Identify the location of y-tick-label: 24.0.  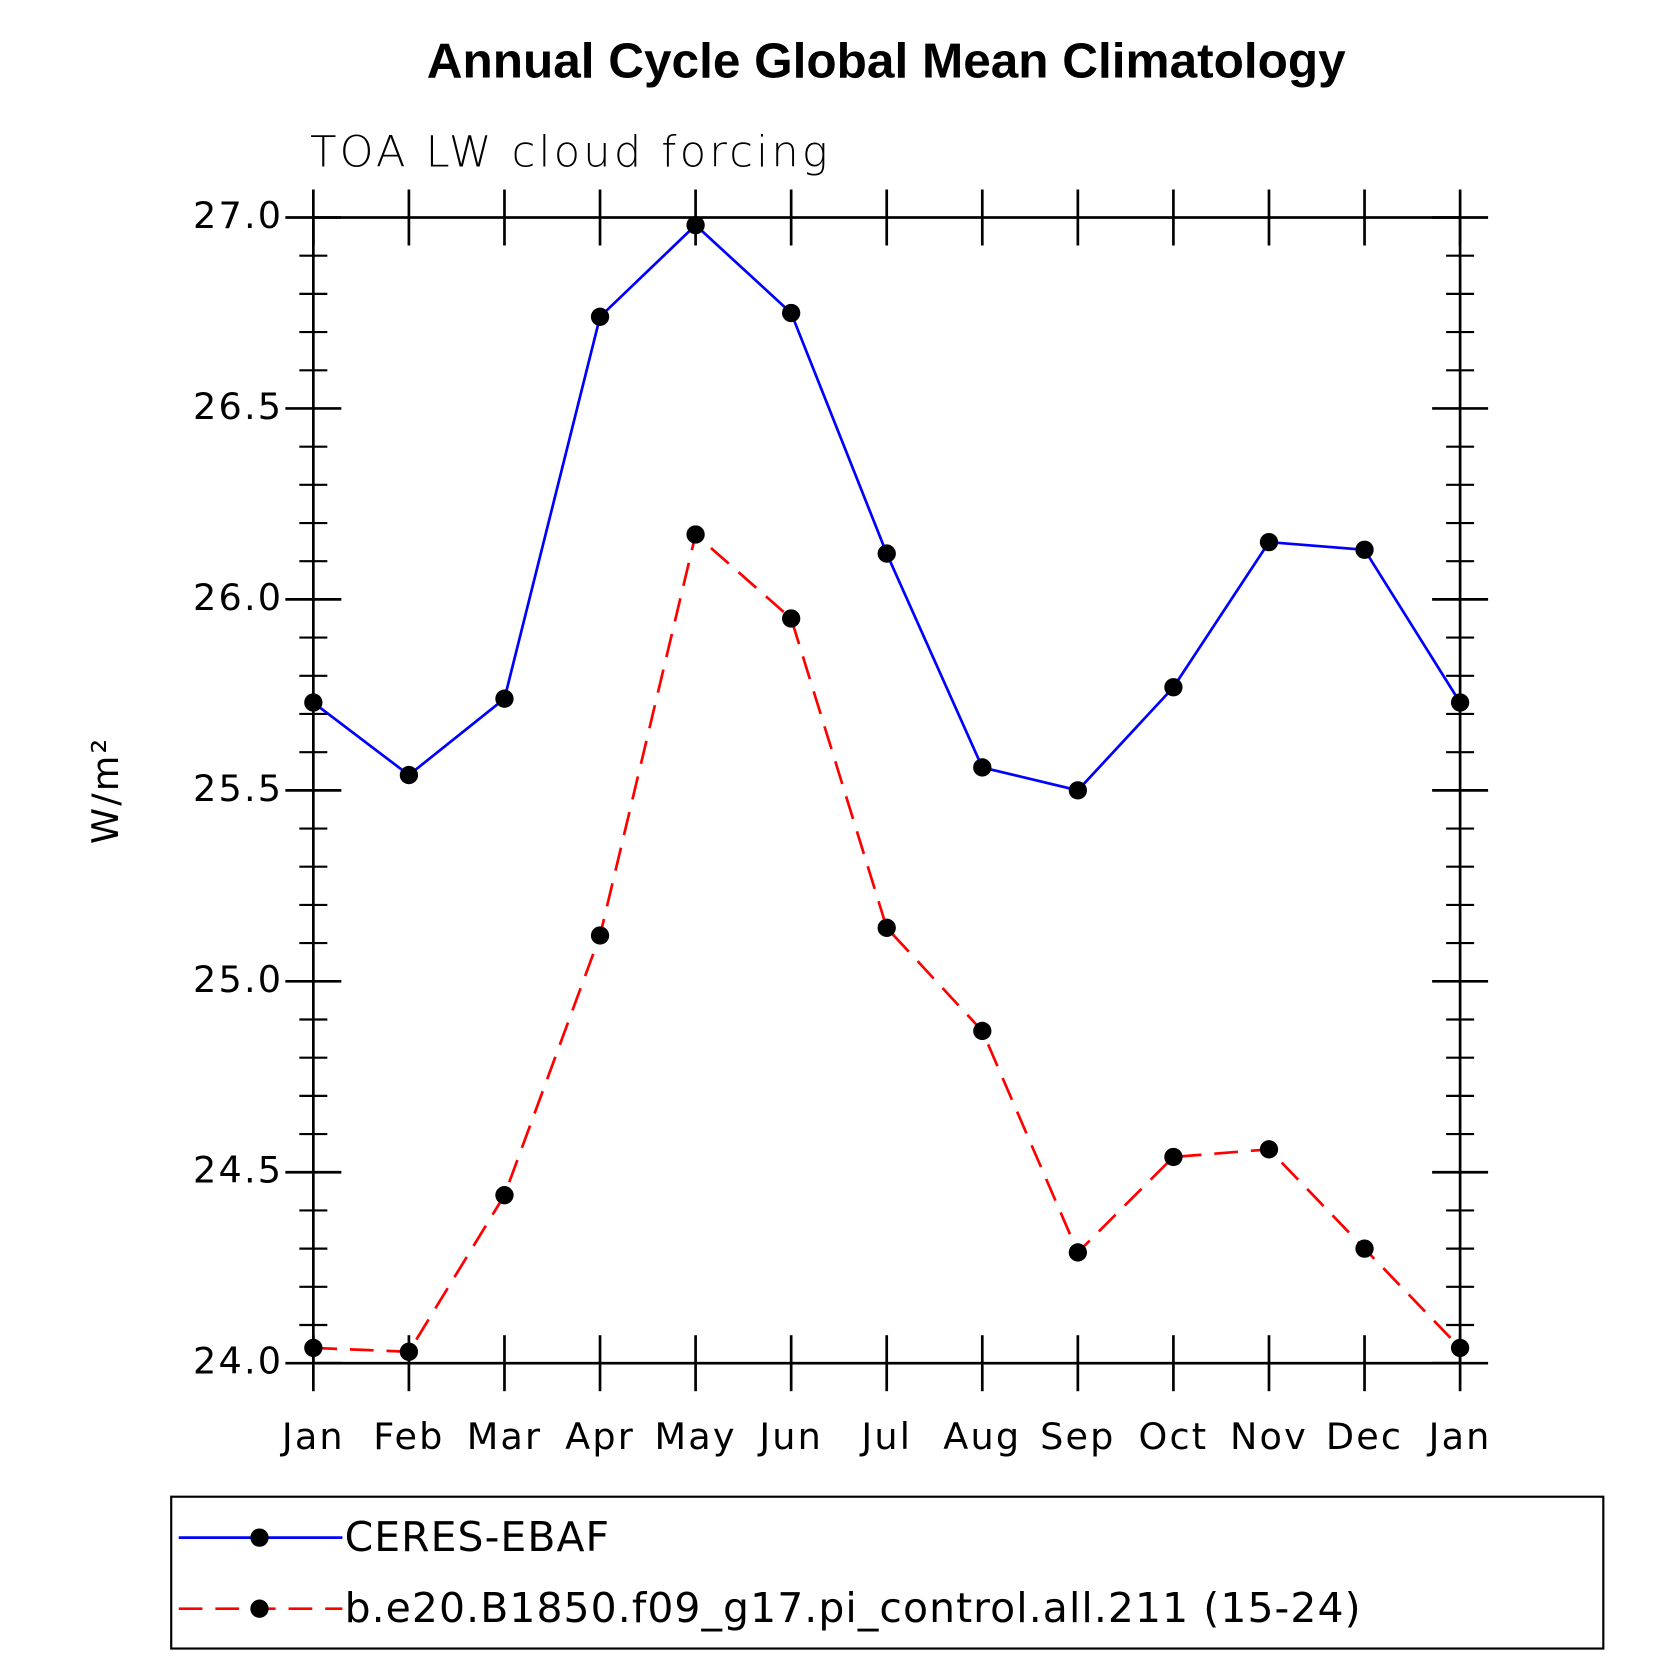
(238, 1361).